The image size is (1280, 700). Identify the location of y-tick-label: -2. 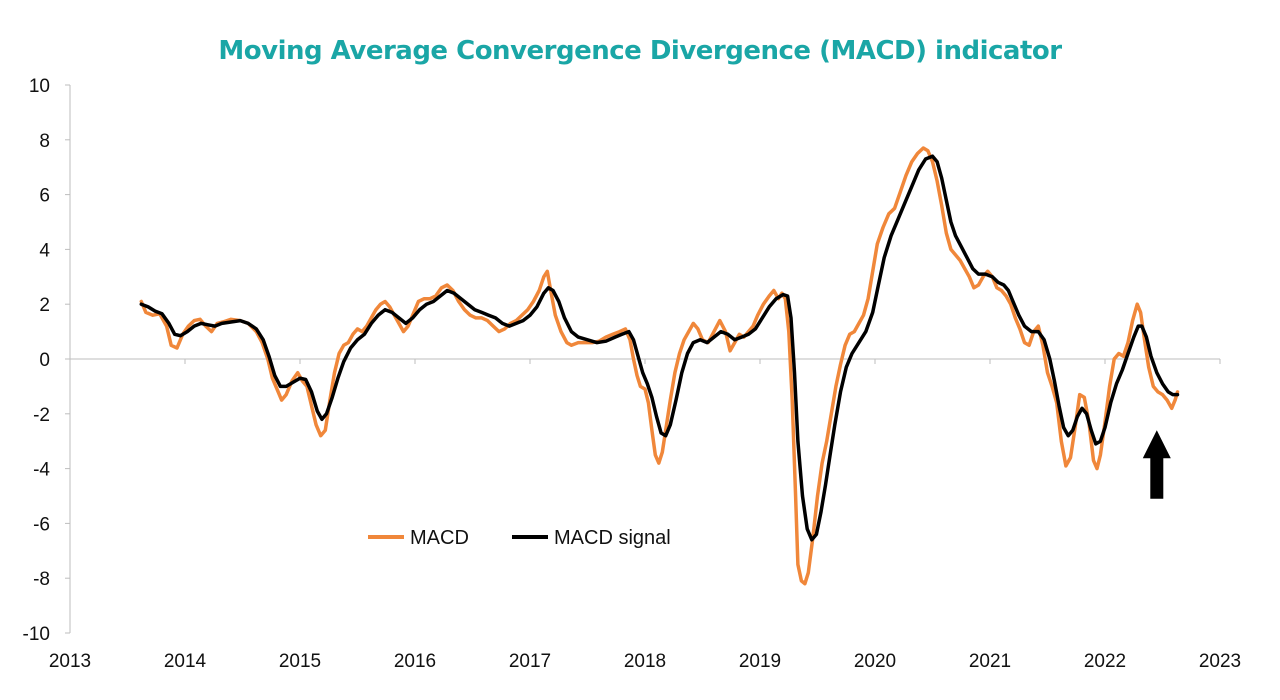
(41, 415).